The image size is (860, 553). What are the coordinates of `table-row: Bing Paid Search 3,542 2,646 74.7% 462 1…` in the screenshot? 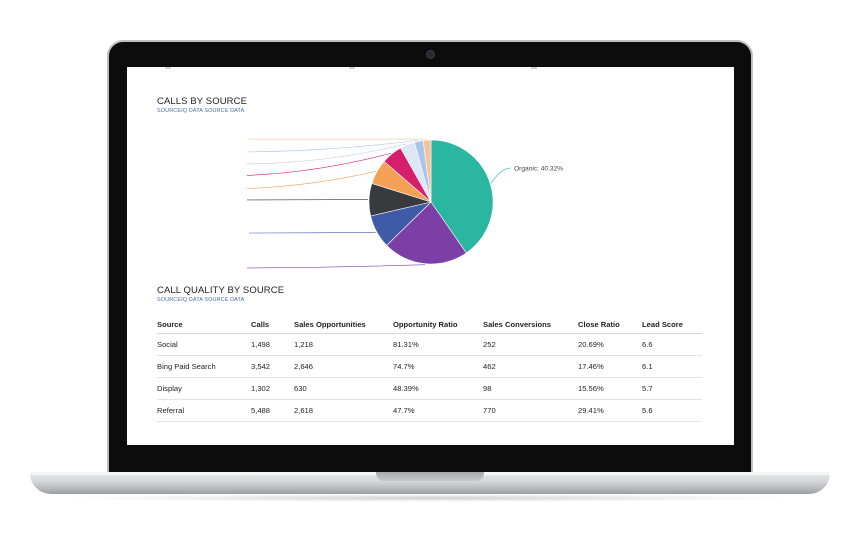 It's located at (429, 366).